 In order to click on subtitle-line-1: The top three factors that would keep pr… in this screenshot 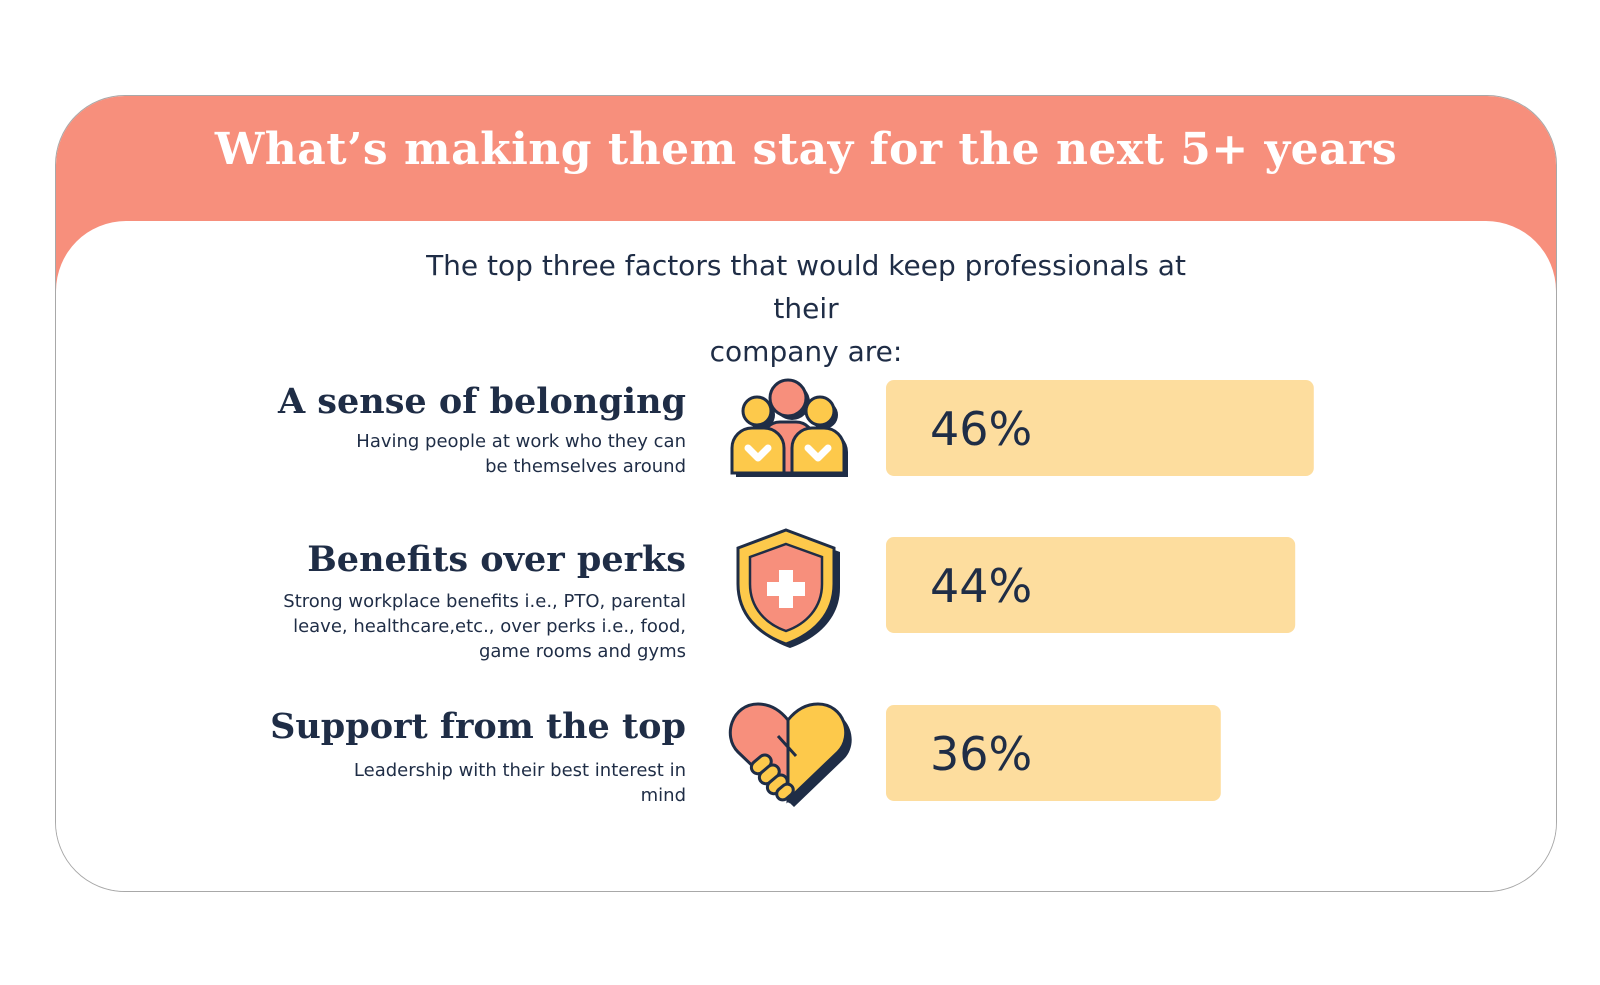, I will do `click(806, 287)`.